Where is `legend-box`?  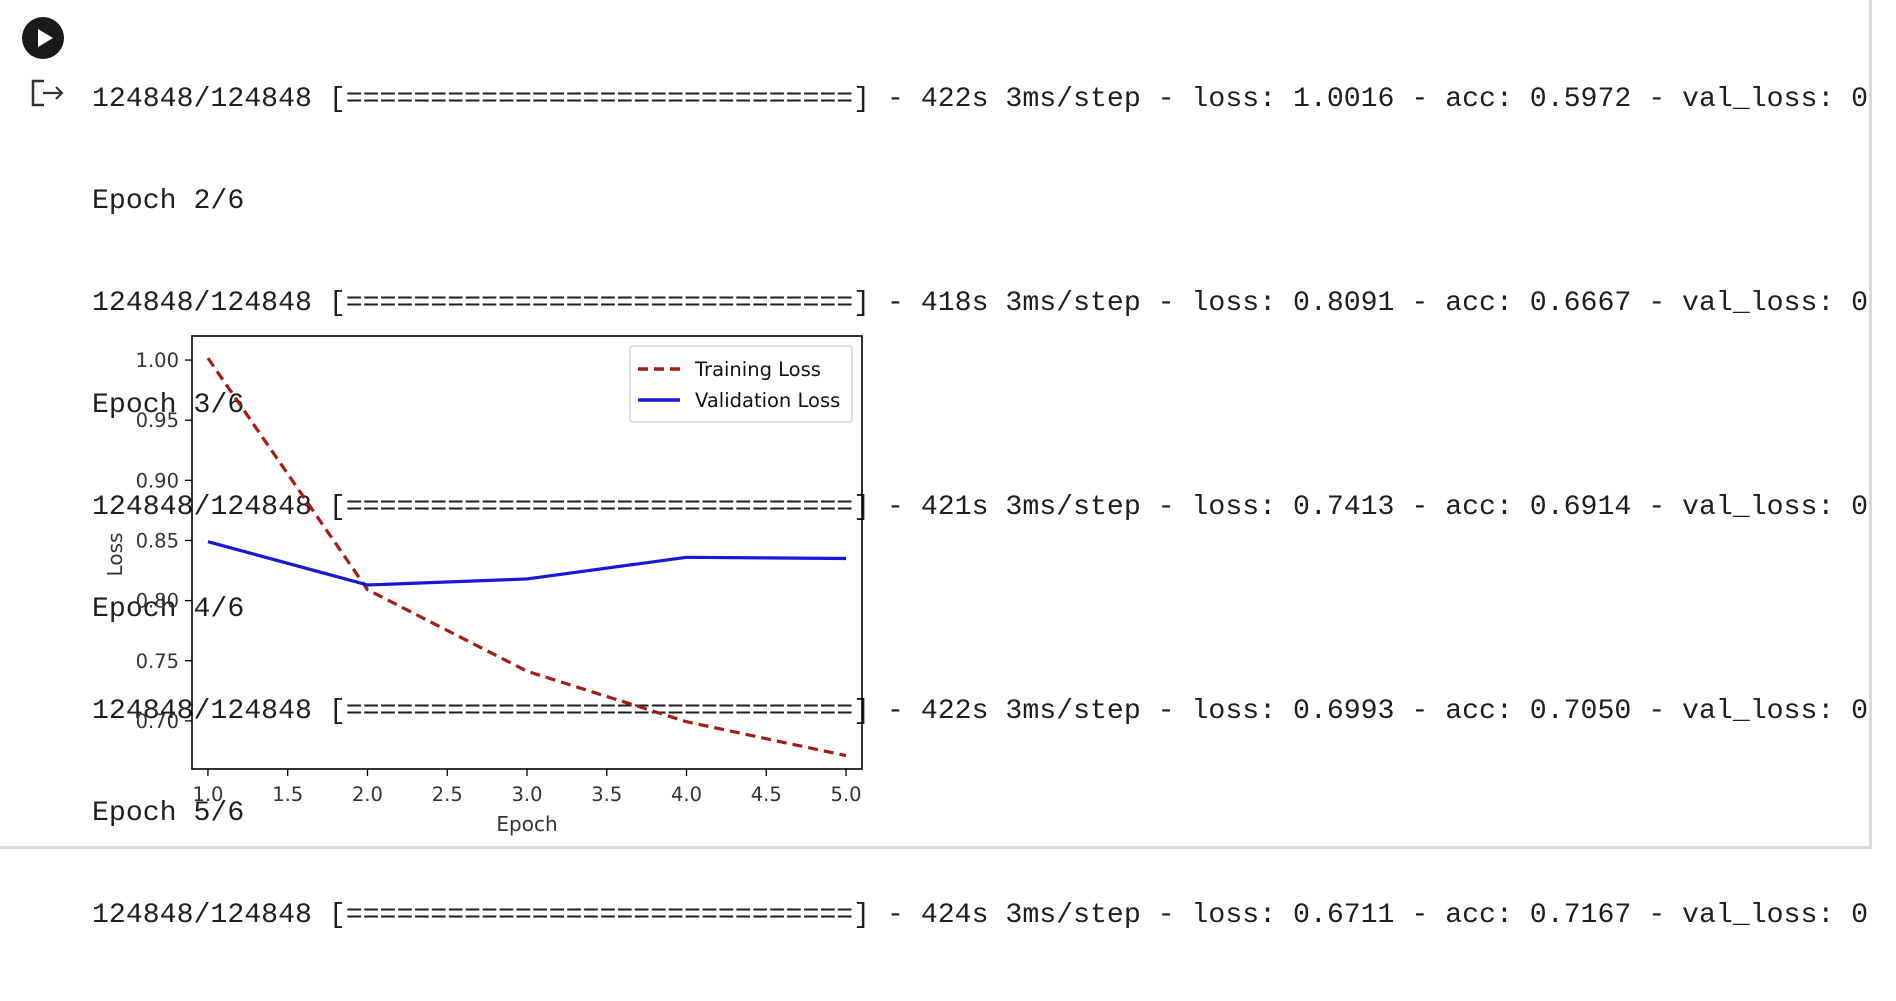
legend-box is located at coordinates (741, 384).